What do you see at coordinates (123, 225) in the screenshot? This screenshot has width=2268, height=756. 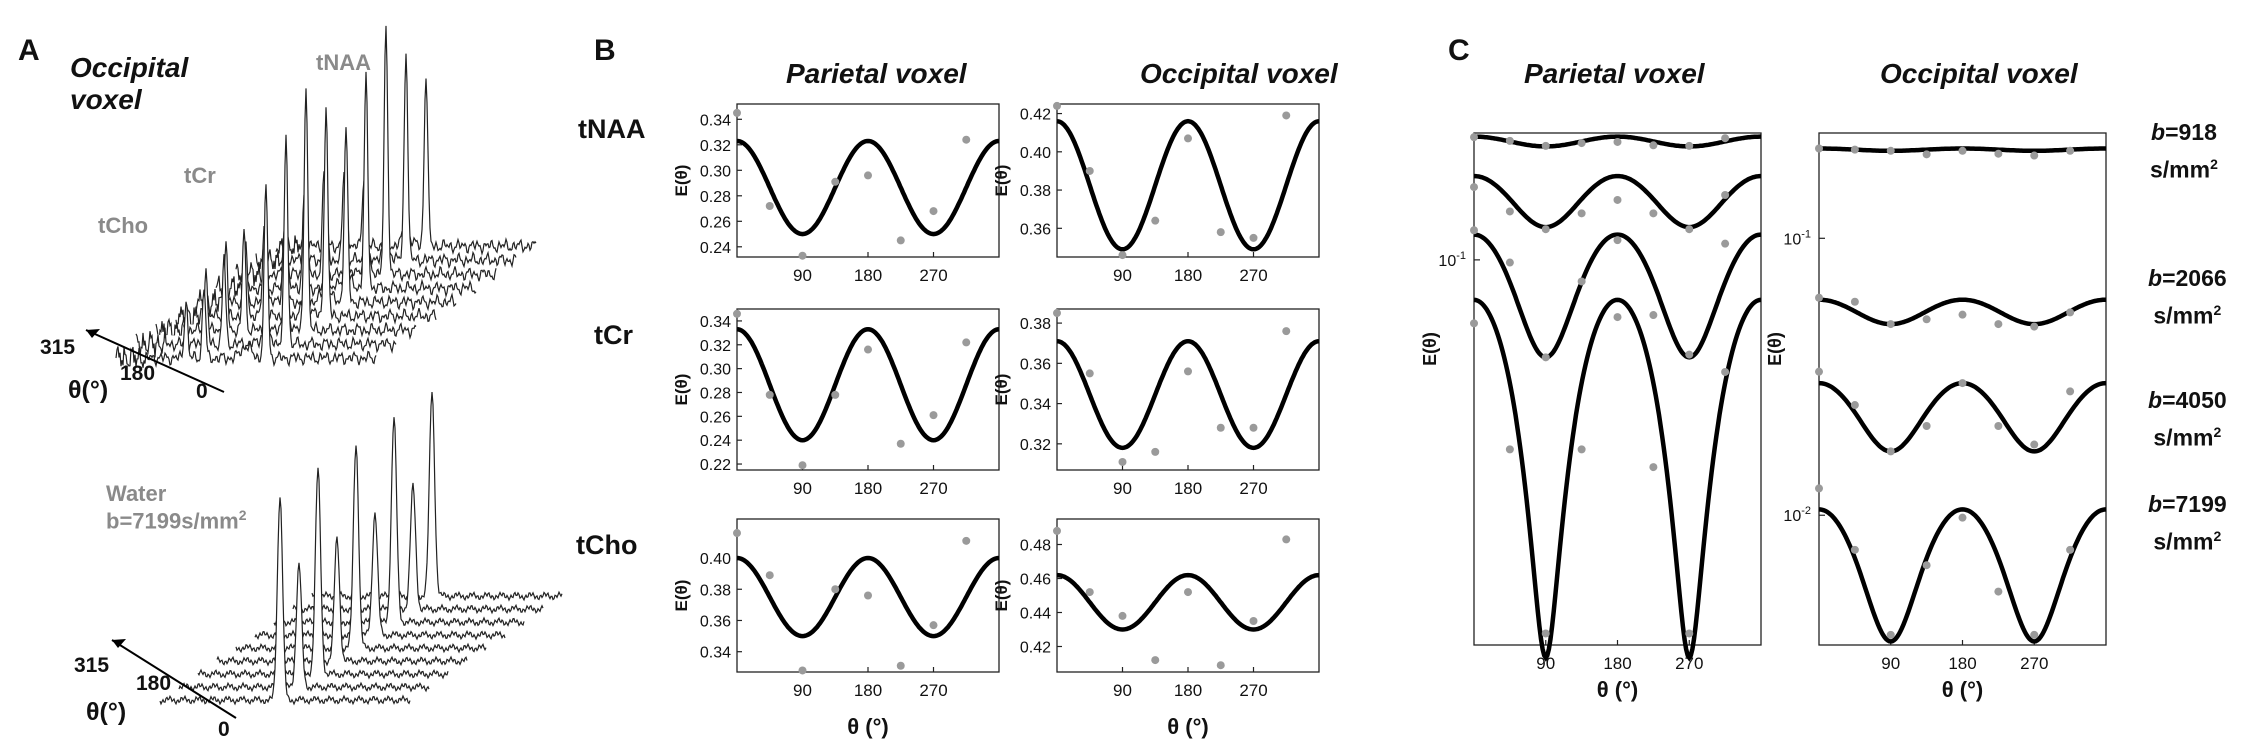 I see `peak-label-tcho: tCho` at bounding box center [123, 225].